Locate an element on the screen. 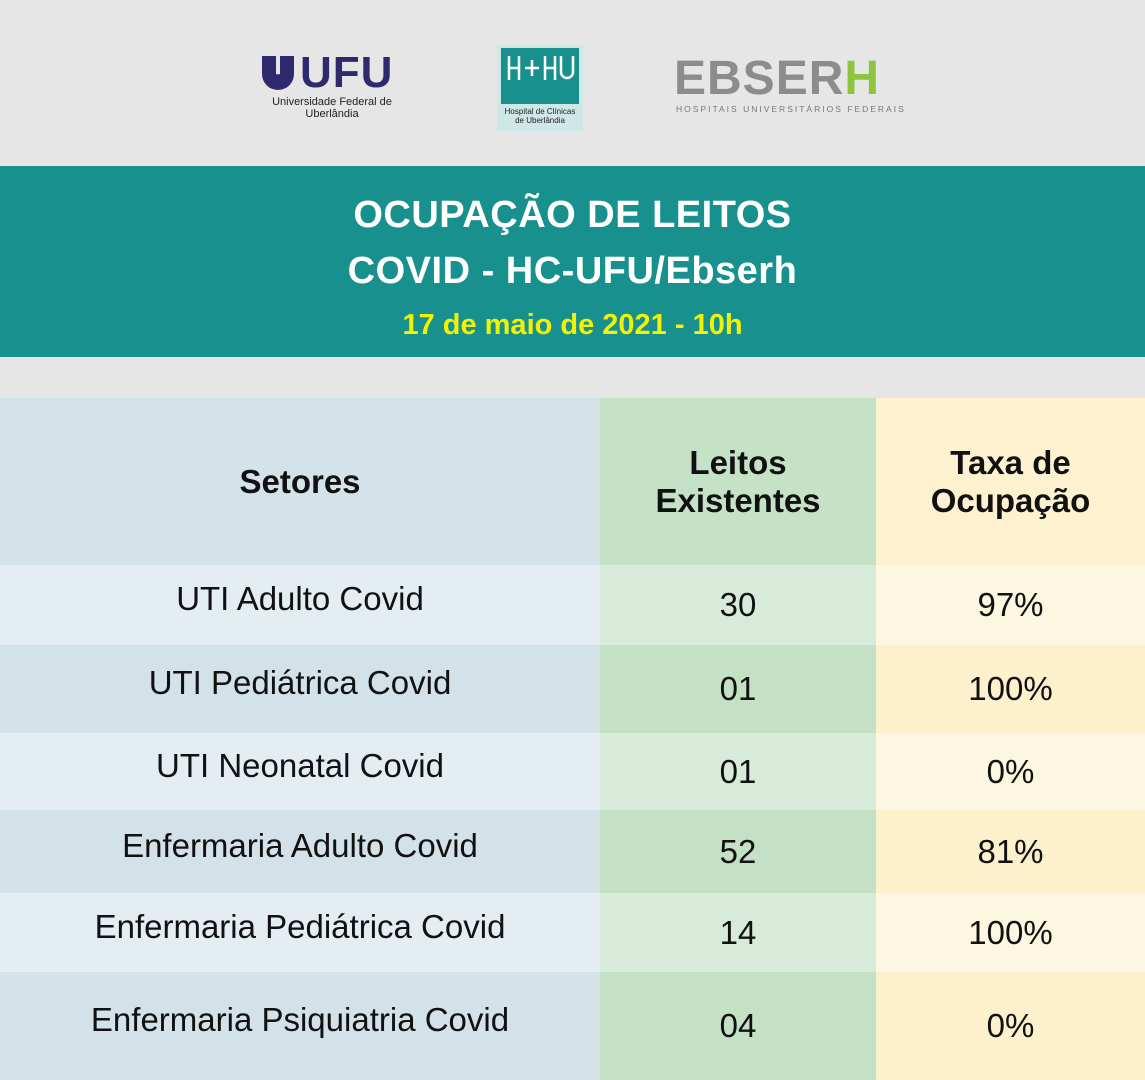 The height and width of the screenshot is (1080, 1145). occupancy-rate: 97% is located at coordinates (1010, 605).